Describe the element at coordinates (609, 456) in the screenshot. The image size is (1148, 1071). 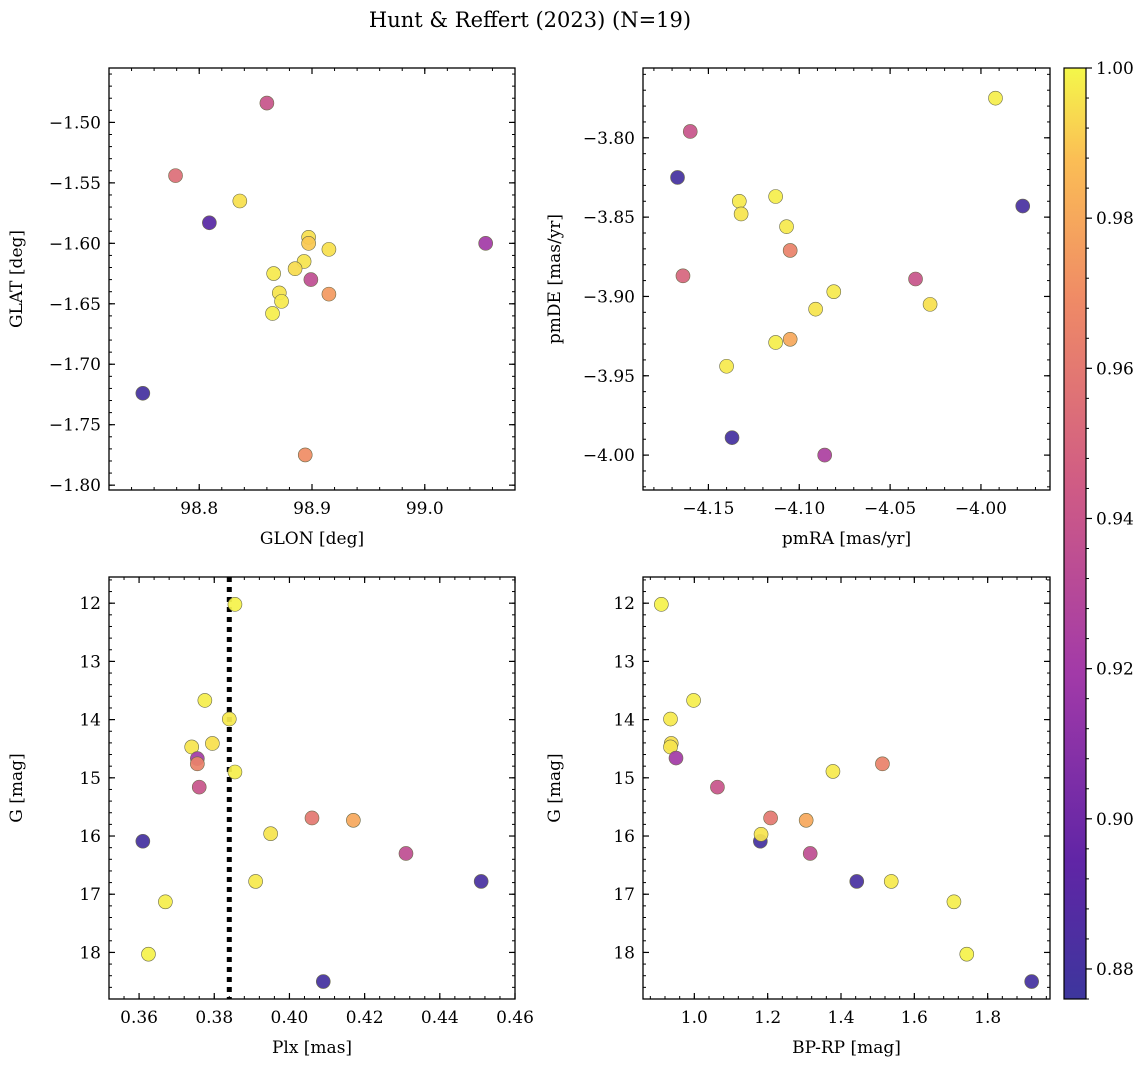
I see `y-tick-label: −4.00` at that location.